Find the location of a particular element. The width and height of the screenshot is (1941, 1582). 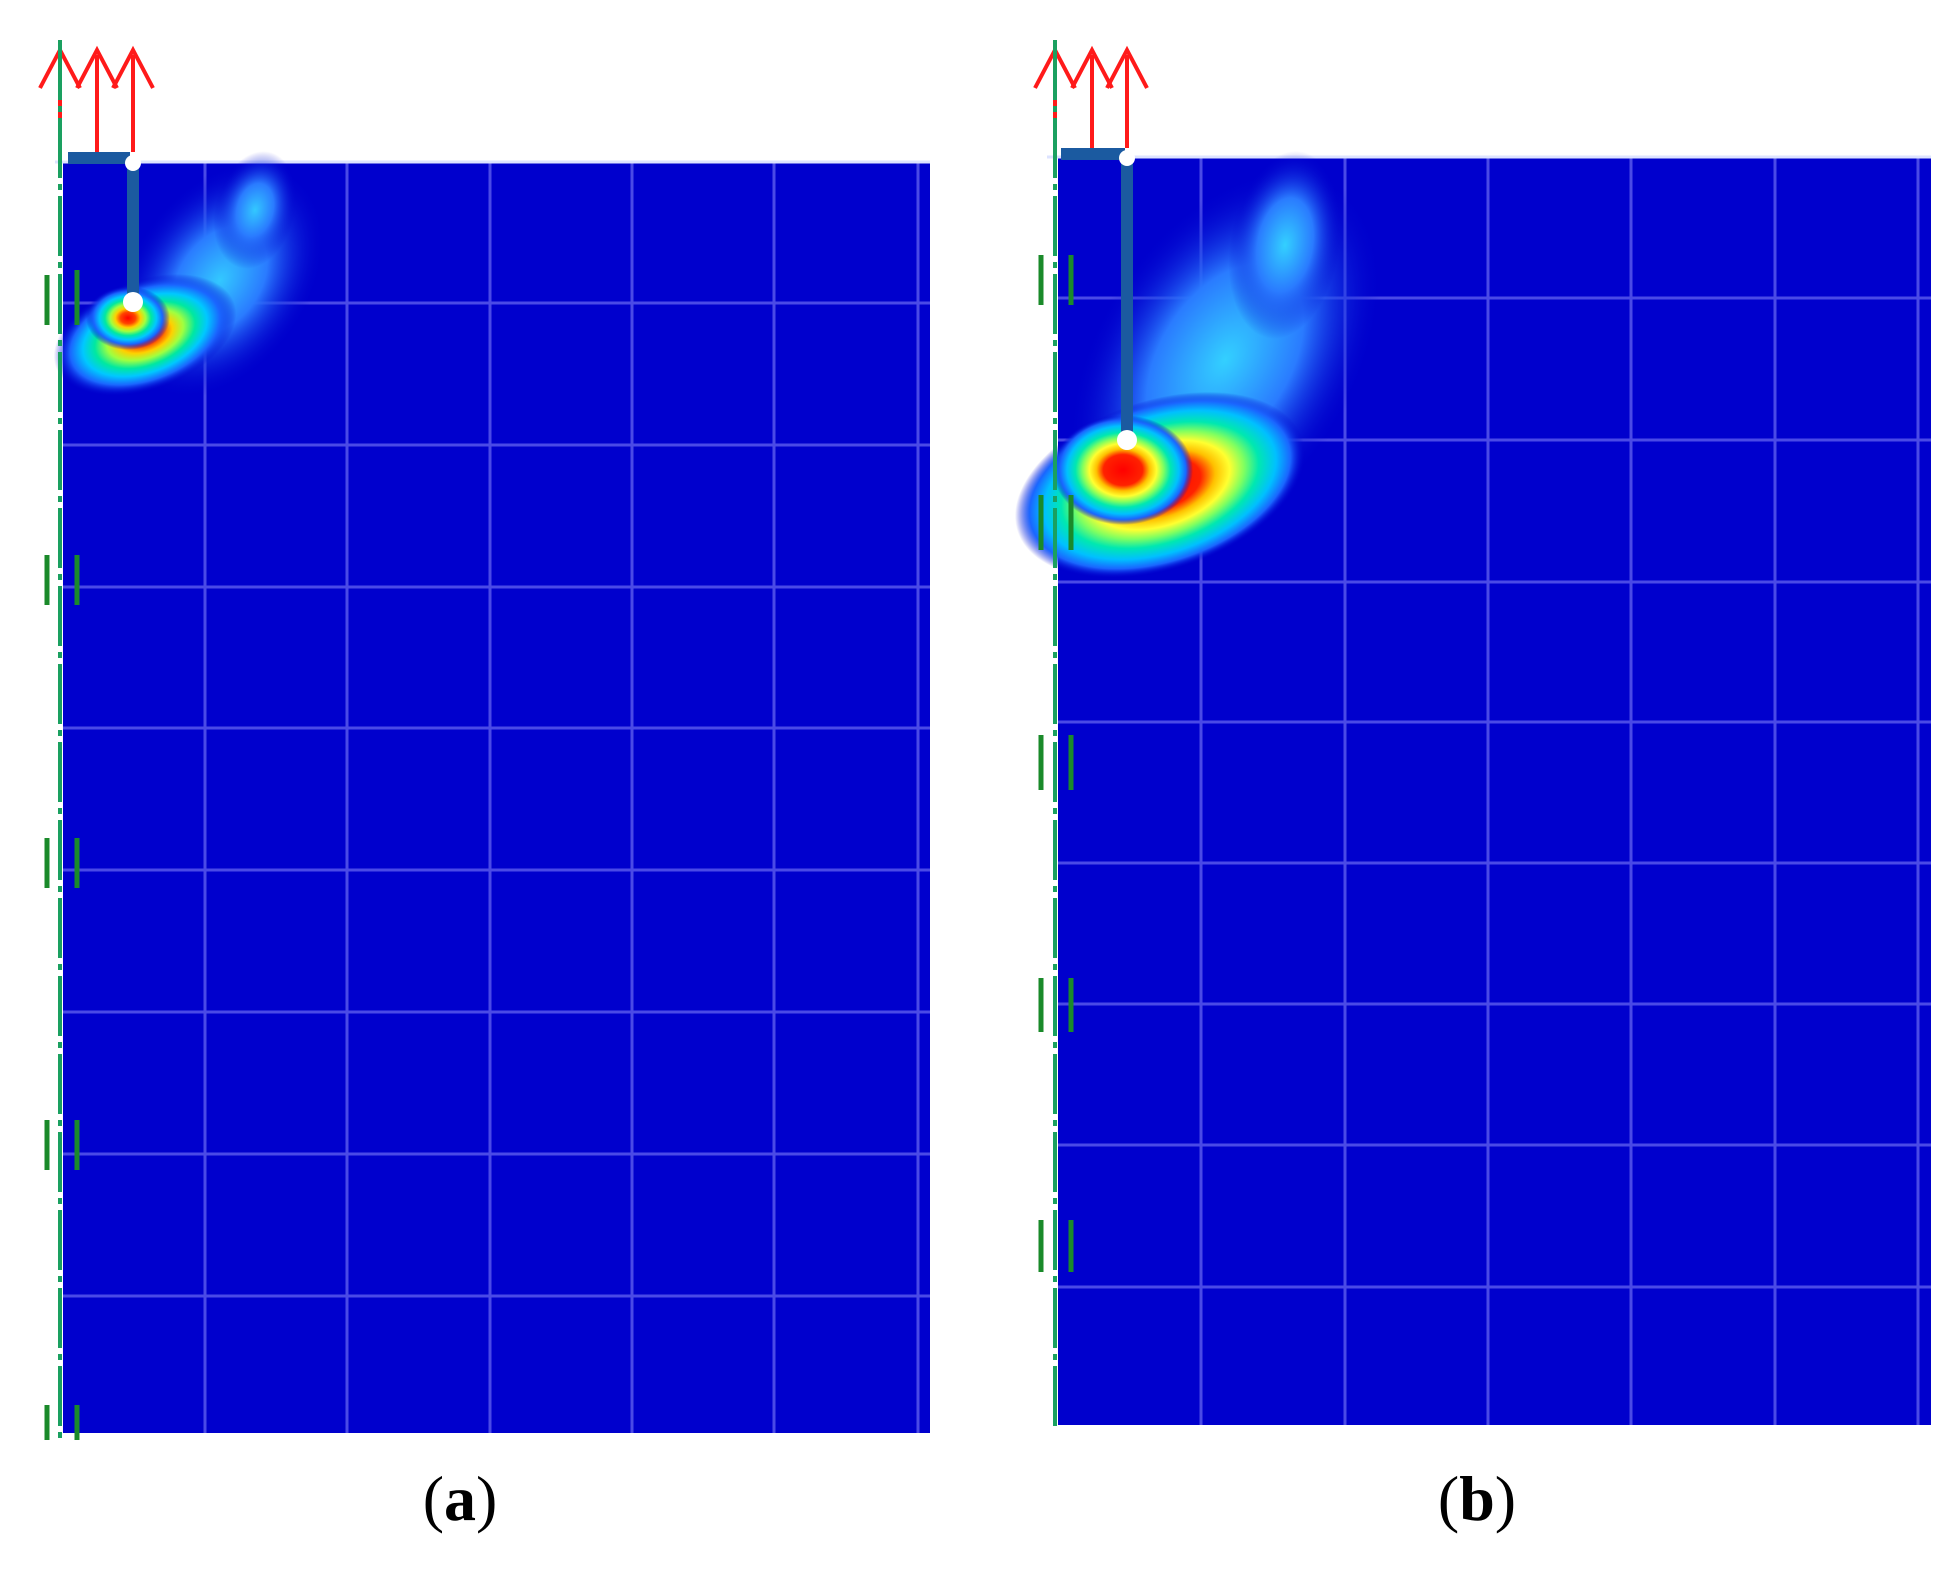

displacement-contour-b is located at coordinates (1198, 364).